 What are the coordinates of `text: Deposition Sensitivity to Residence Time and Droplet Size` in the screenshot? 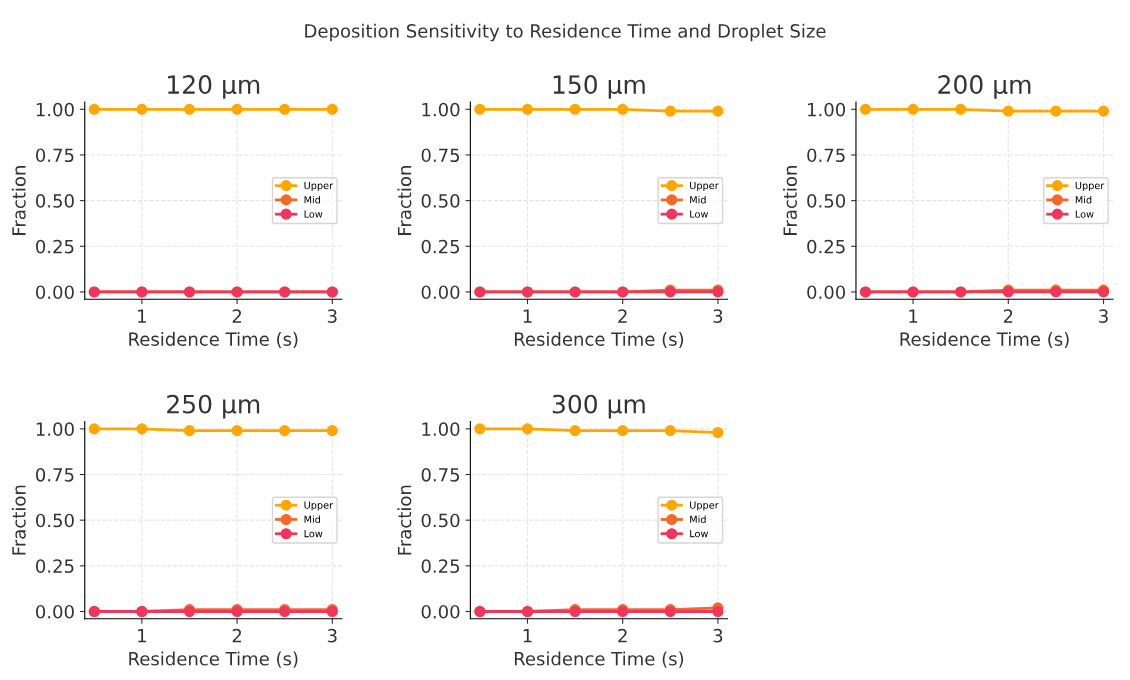 It's located at (565, 32).